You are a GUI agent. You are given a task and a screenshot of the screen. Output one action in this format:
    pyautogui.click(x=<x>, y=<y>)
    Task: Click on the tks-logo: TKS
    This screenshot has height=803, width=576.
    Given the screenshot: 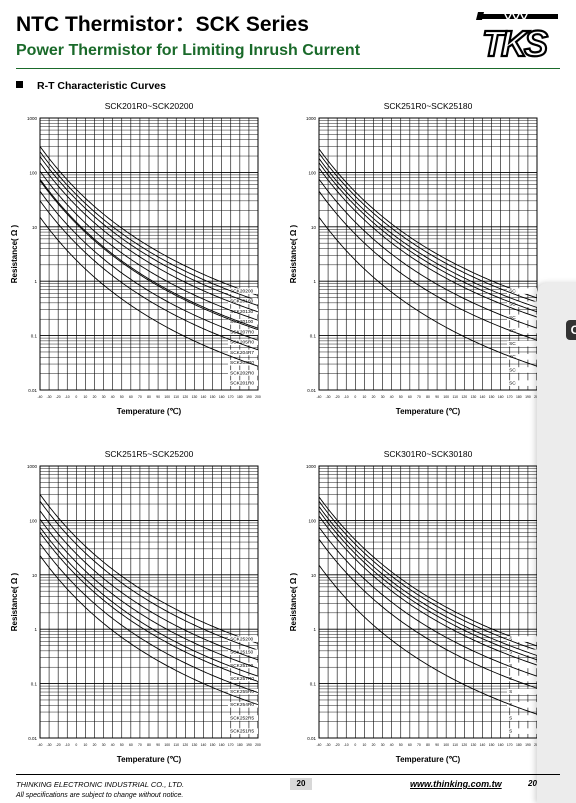 What is the action you would take?
    pyautogui.click(x=517, y=37)
    